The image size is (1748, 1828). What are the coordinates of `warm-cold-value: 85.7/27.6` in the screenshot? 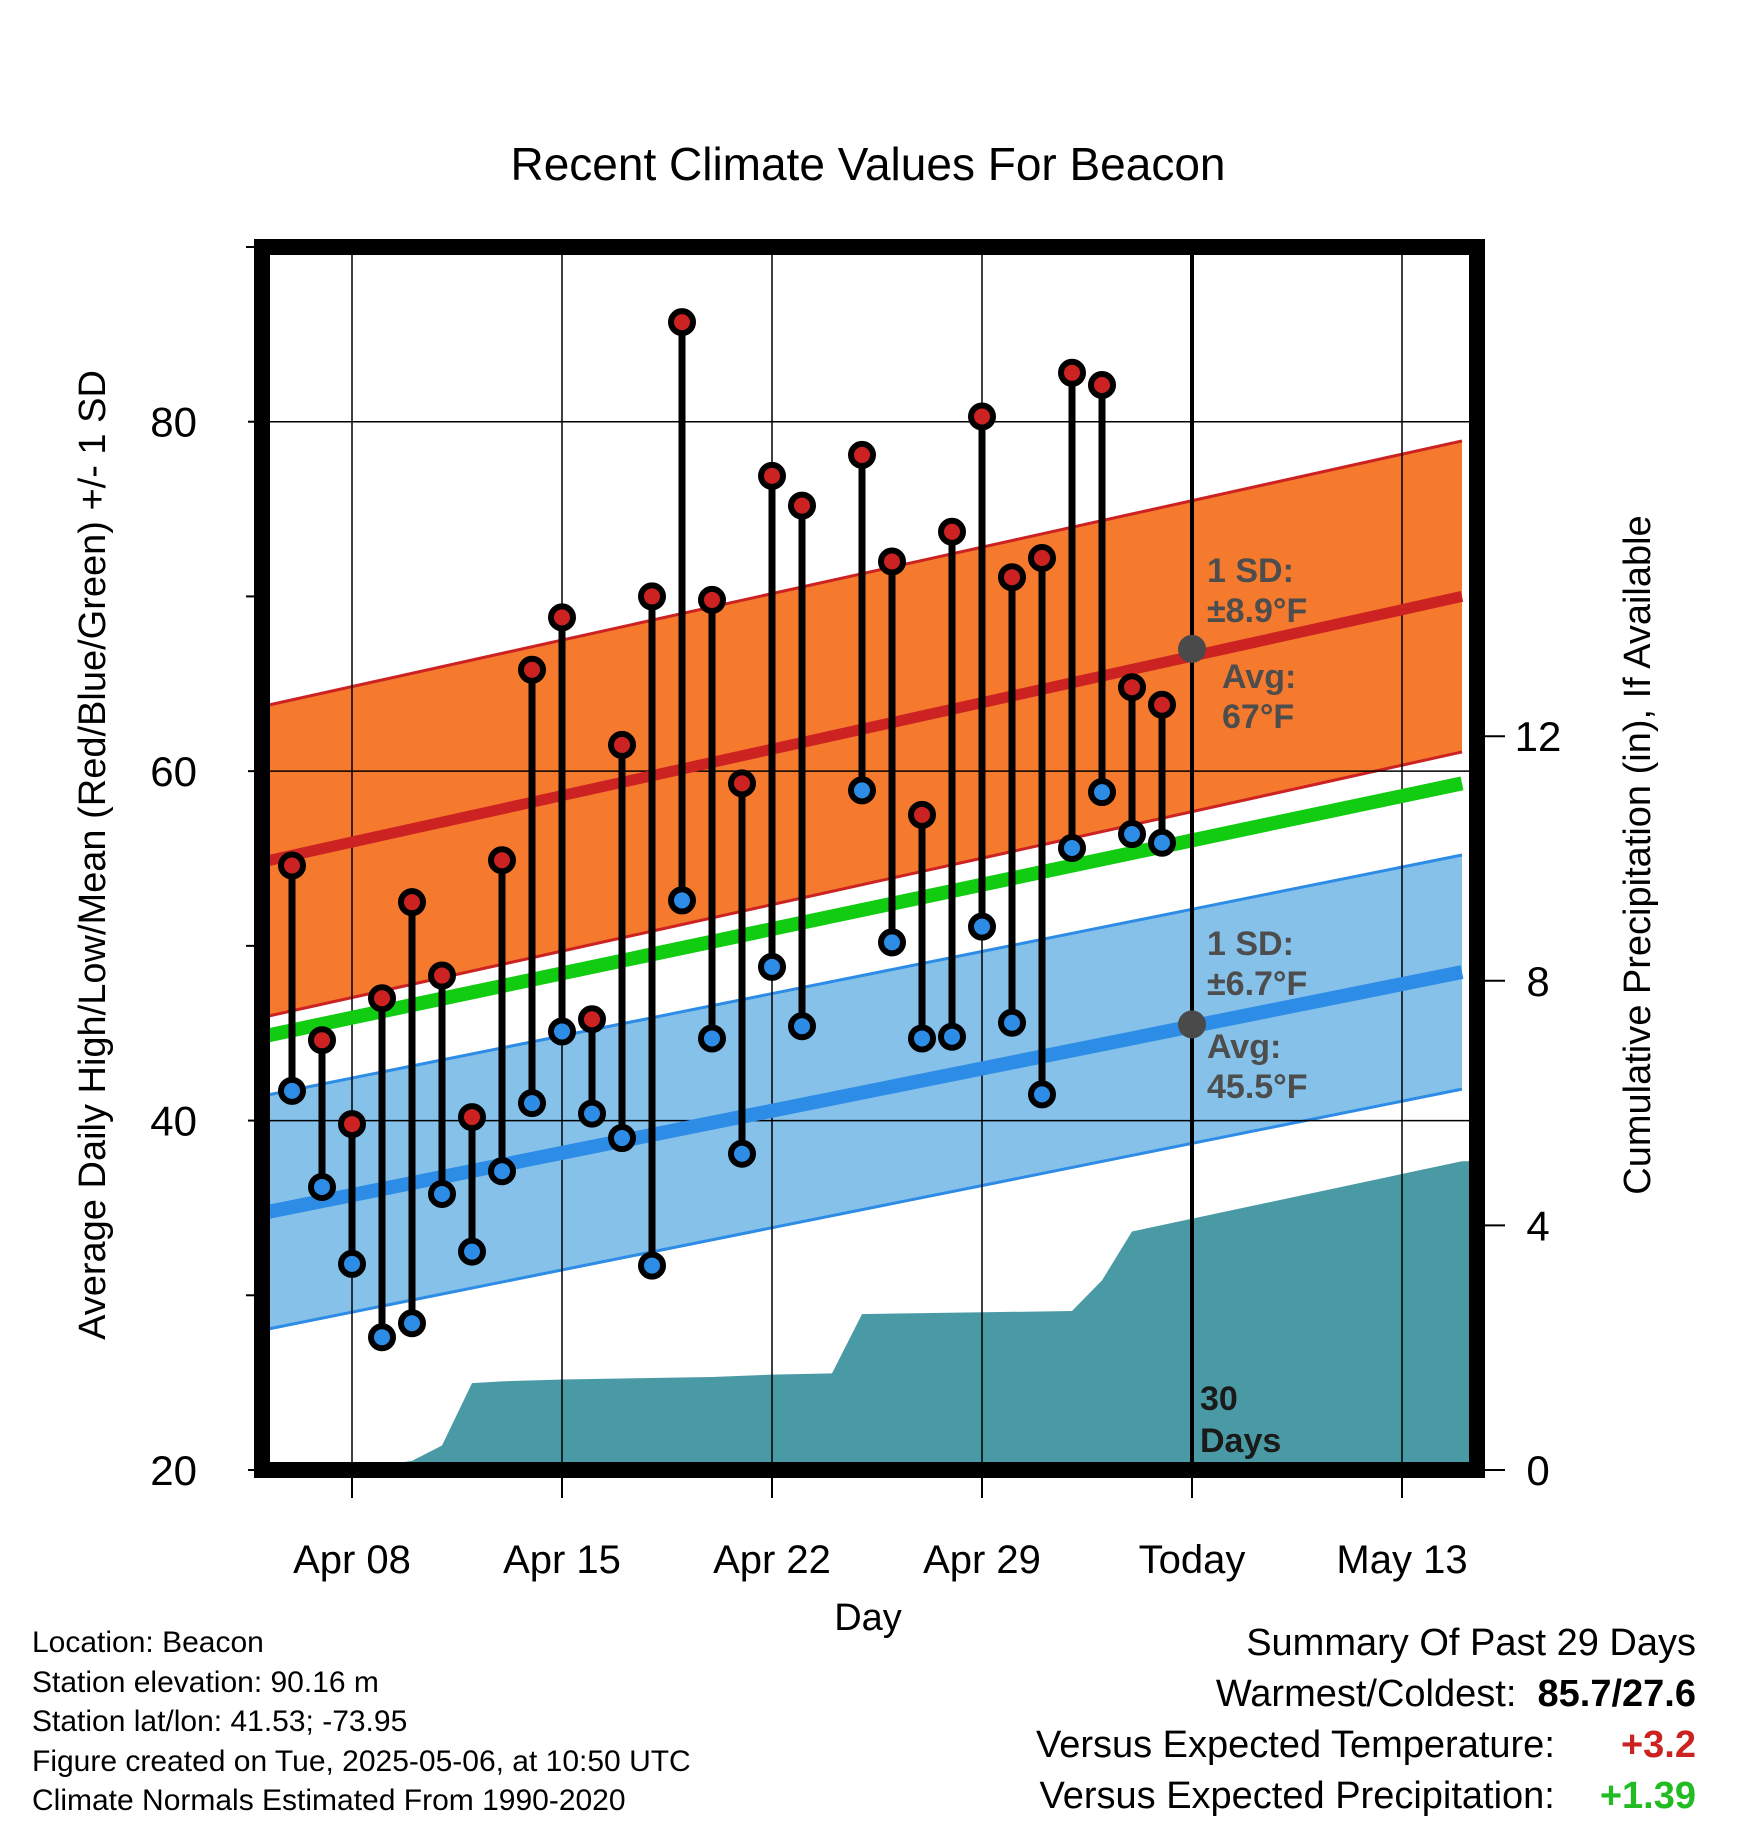 It's located at (1616, 1694).